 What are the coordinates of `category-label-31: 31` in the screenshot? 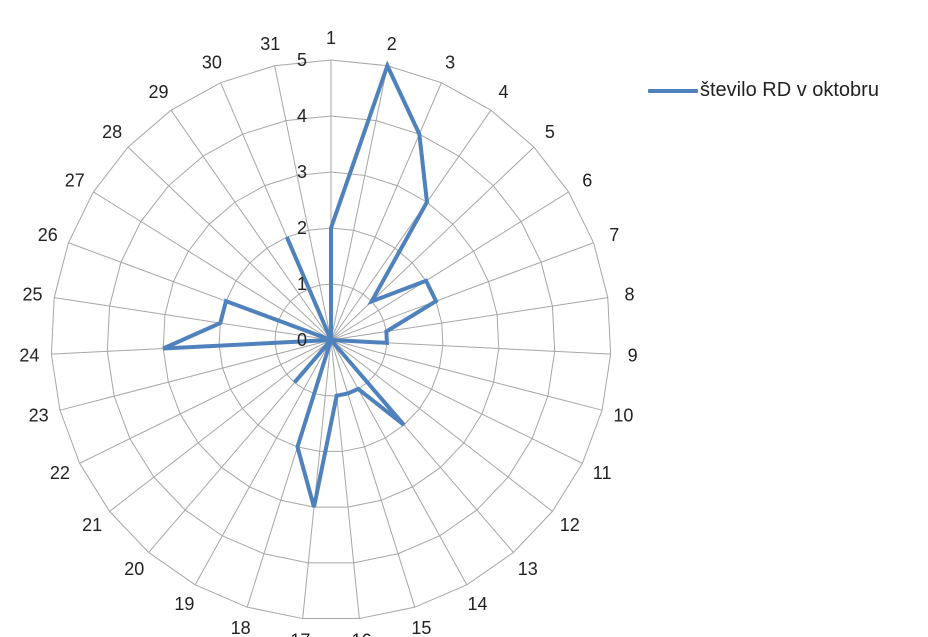 It's located at (270, 44).